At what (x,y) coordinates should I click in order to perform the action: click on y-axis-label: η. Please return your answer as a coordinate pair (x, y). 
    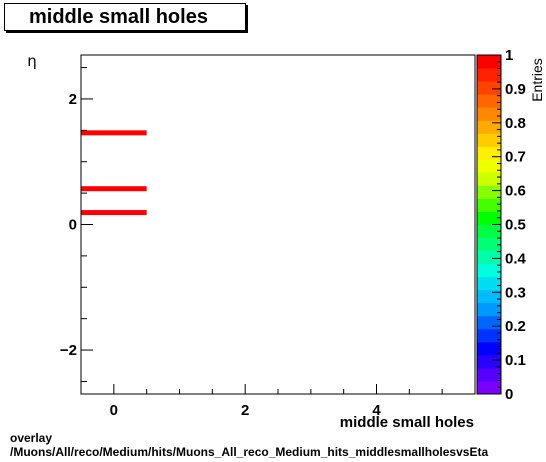
    Looking at the image, I should click on (32, 61).